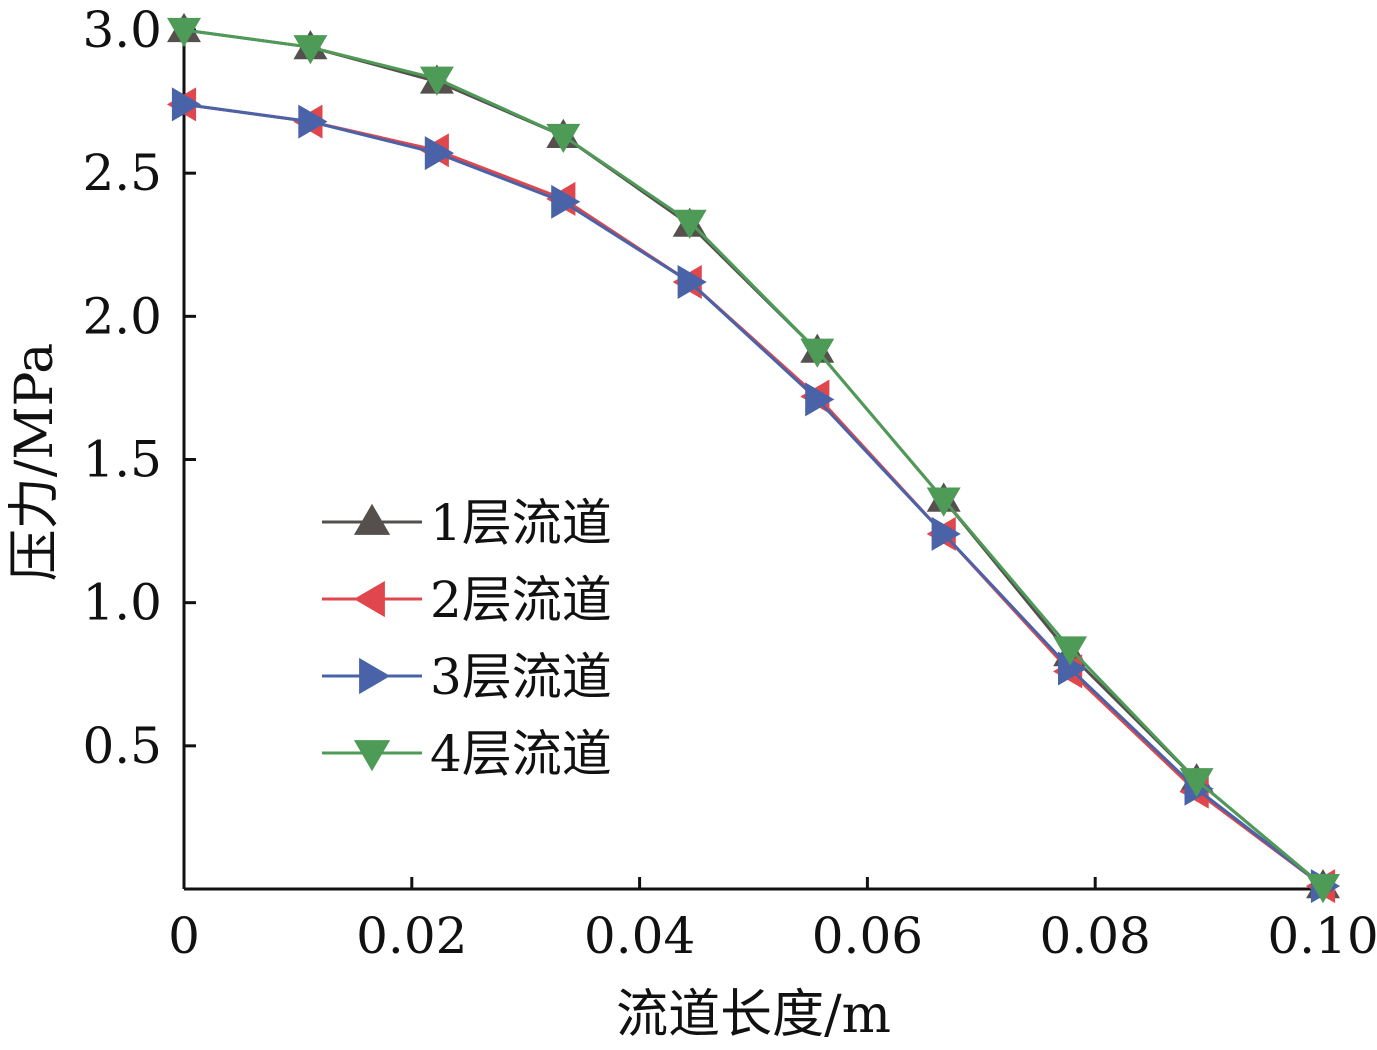 The width and height of the screenshot is (1377, 1050). Describe the element at coordinates (1095, 936) in the screenshot. I see `x-tick-label: 0.08` at that location.